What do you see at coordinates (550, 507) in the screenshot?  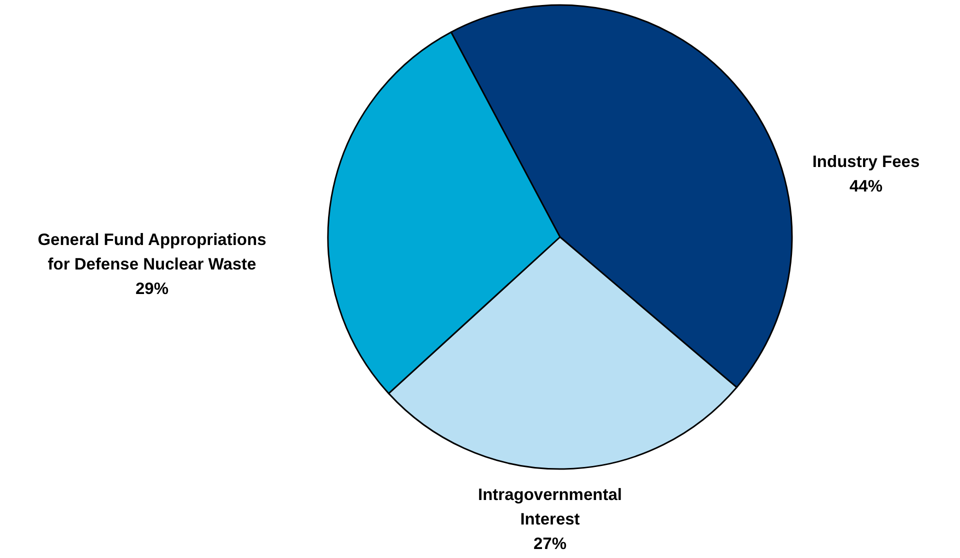 I see `slice-label: Intragovernmental Interest` at bounding box center [550, 507].